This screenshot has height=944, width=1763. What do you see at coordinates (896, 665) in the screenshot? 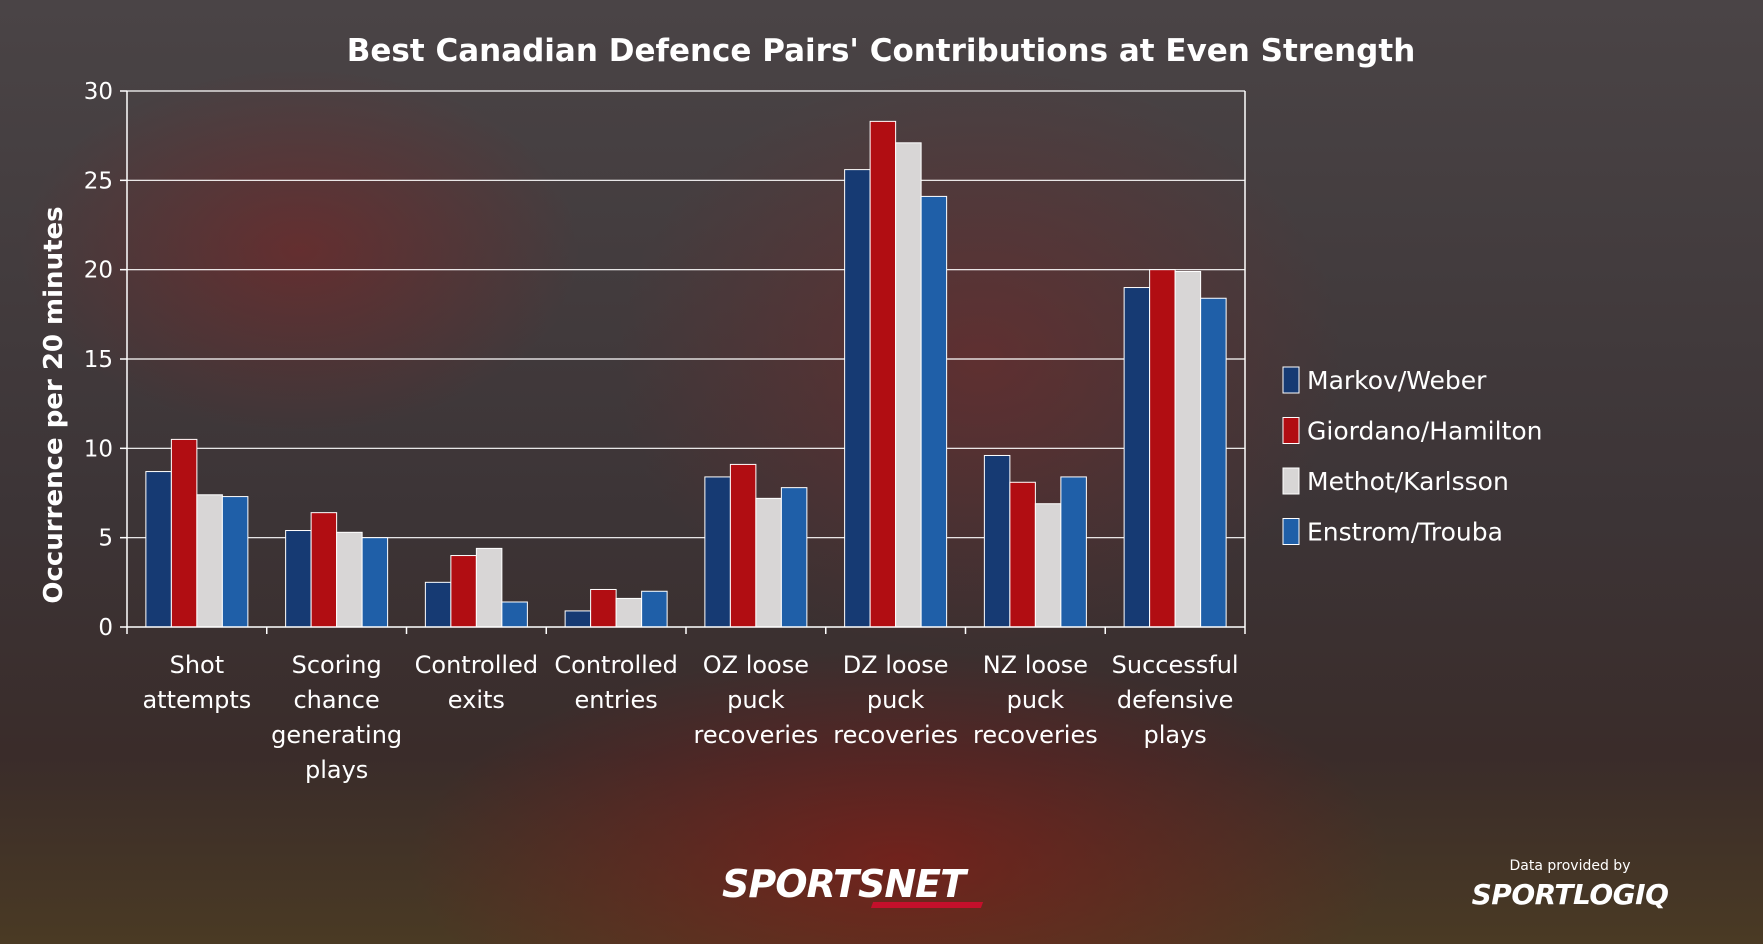
I see `category-label-line: DZ loose` at bounding box center [896, 665].